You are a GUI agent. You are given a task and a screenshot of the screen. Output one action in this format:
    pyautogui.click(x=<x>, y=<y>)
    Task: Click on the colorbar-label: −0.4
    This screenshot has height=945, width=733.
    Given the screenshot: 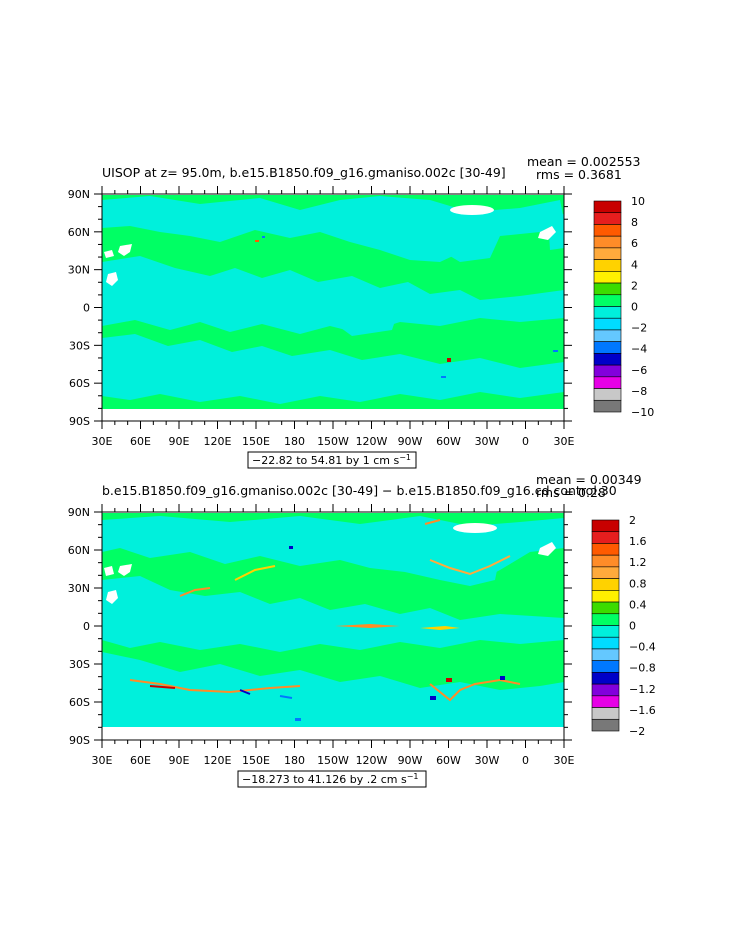 What is the action you would take?
    pyautogui.click(x=642, y=647)
    